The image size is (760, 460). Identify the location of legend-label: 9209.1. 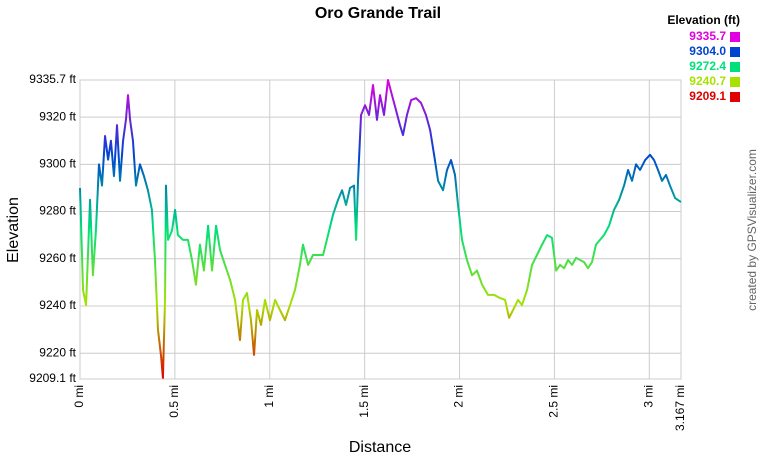
(707, 96).